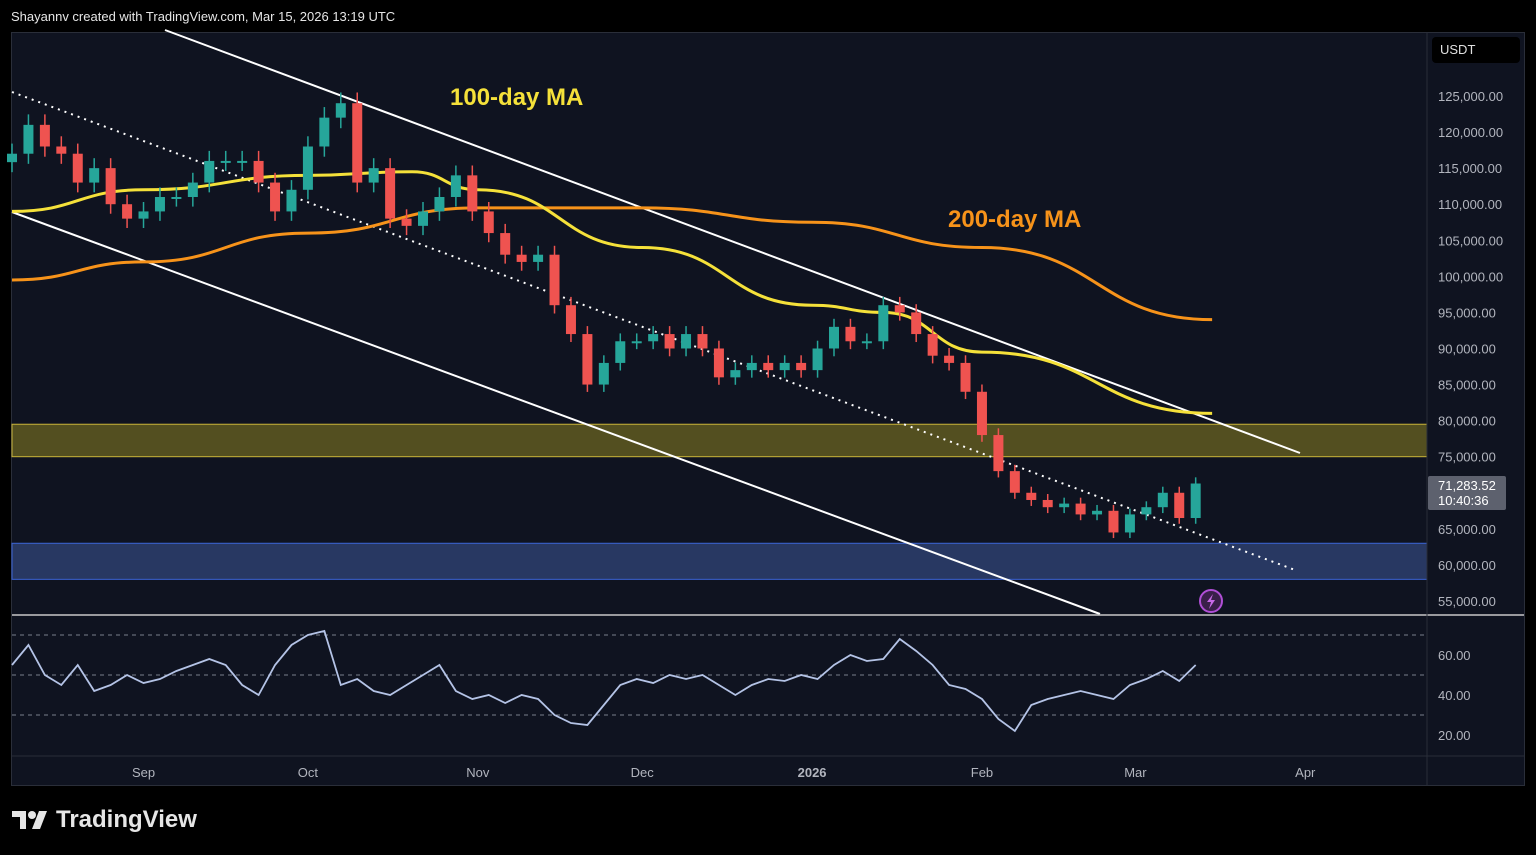  What do you see at coordinates (1470, 132) in the screenshot?
I see `y-tick-label: 120,000.00` at bounding box center [1470, 132].